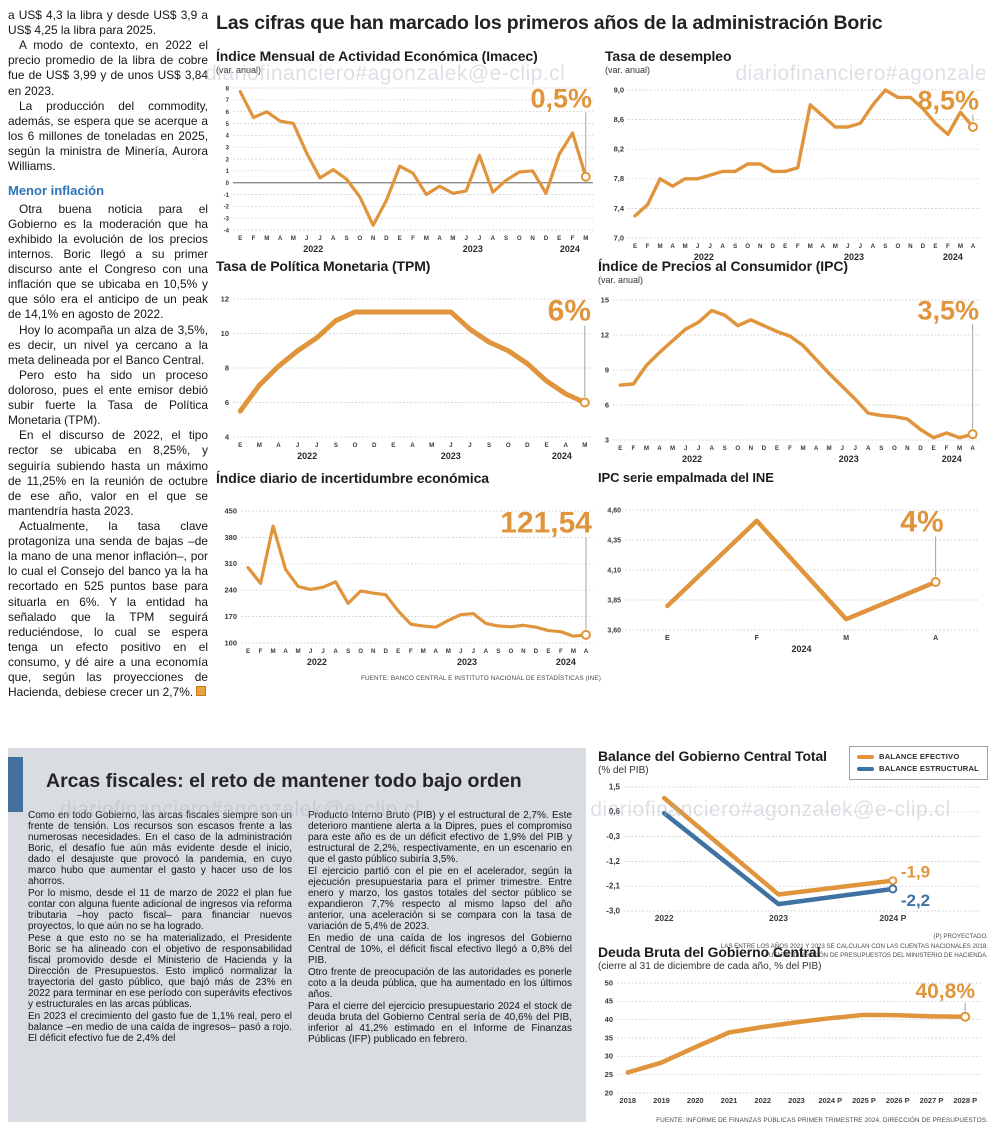 The width and height of the screenshot is (988, 1133). Describe the element at coordinates (668, 56) in the screenshot. I see `chart-title: Tasa de desempleo` at that location.